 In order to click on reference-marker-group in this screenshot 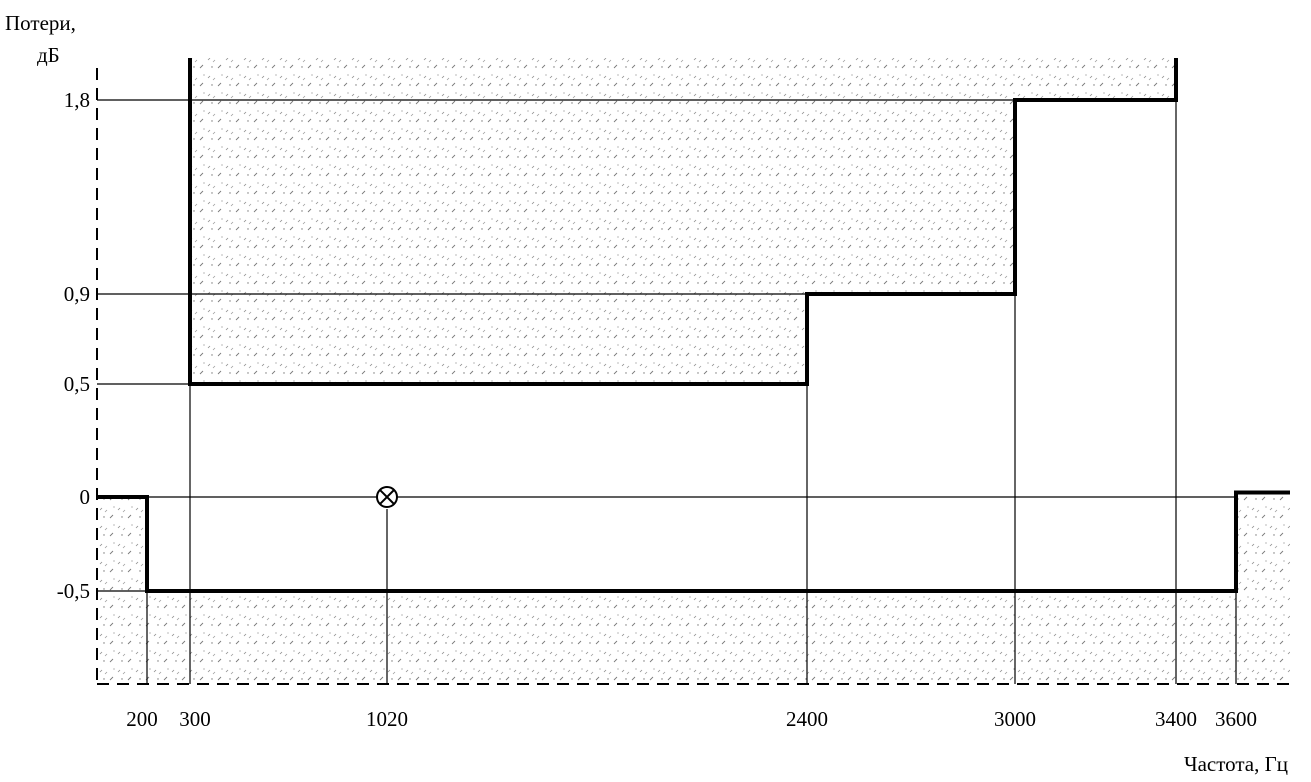, I will do `click(387, 497)`.